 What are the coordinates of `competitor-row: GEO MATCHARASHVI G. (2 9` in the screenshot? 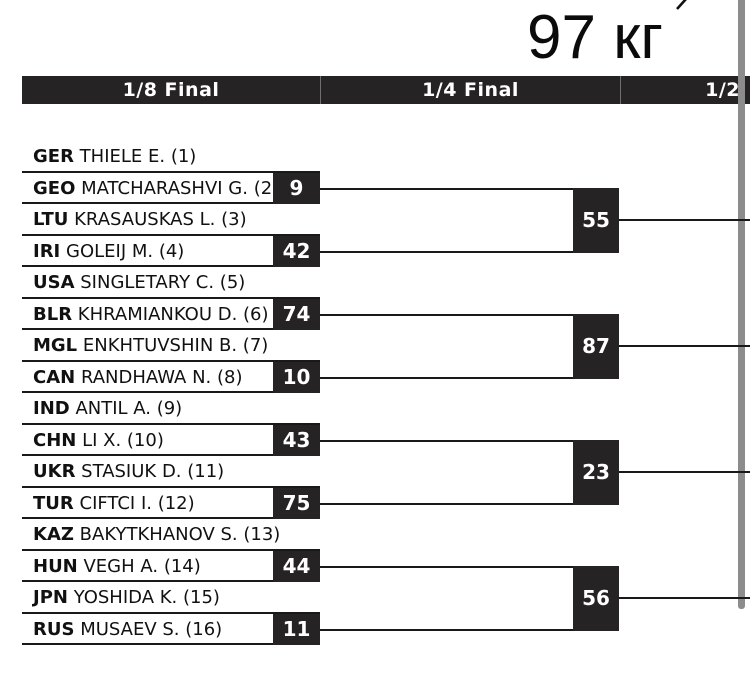 It's located at (171, 188).